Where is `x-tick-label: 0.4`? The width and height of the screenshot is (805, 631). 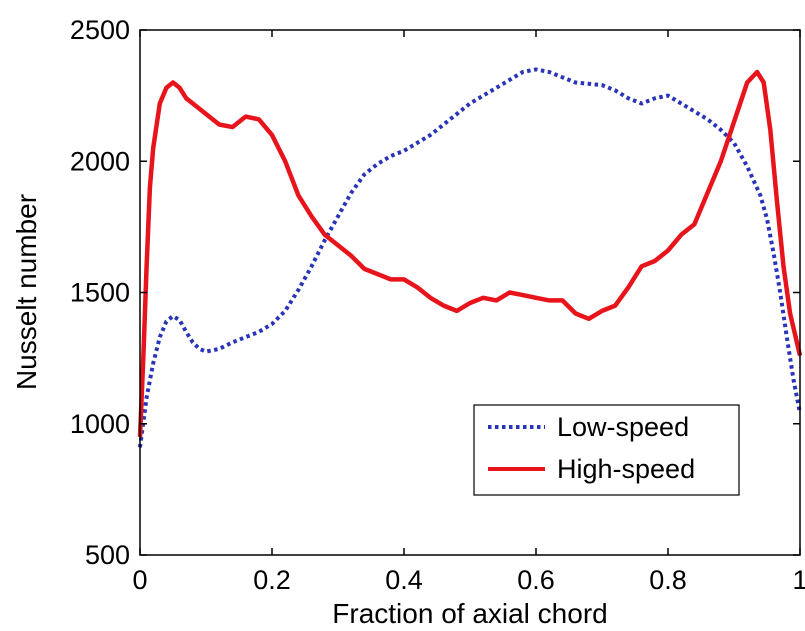
x-tick-label: 0.4 is located at coordinates (404, 580).